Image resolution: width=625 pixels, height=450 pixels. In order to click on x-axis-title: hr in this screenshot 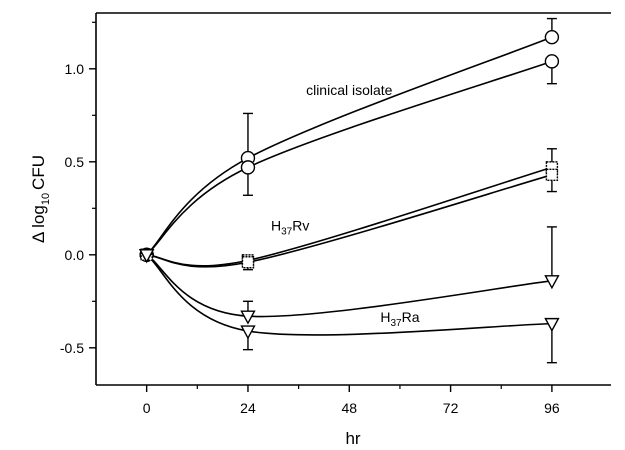, I will do `click(352, 438)`.